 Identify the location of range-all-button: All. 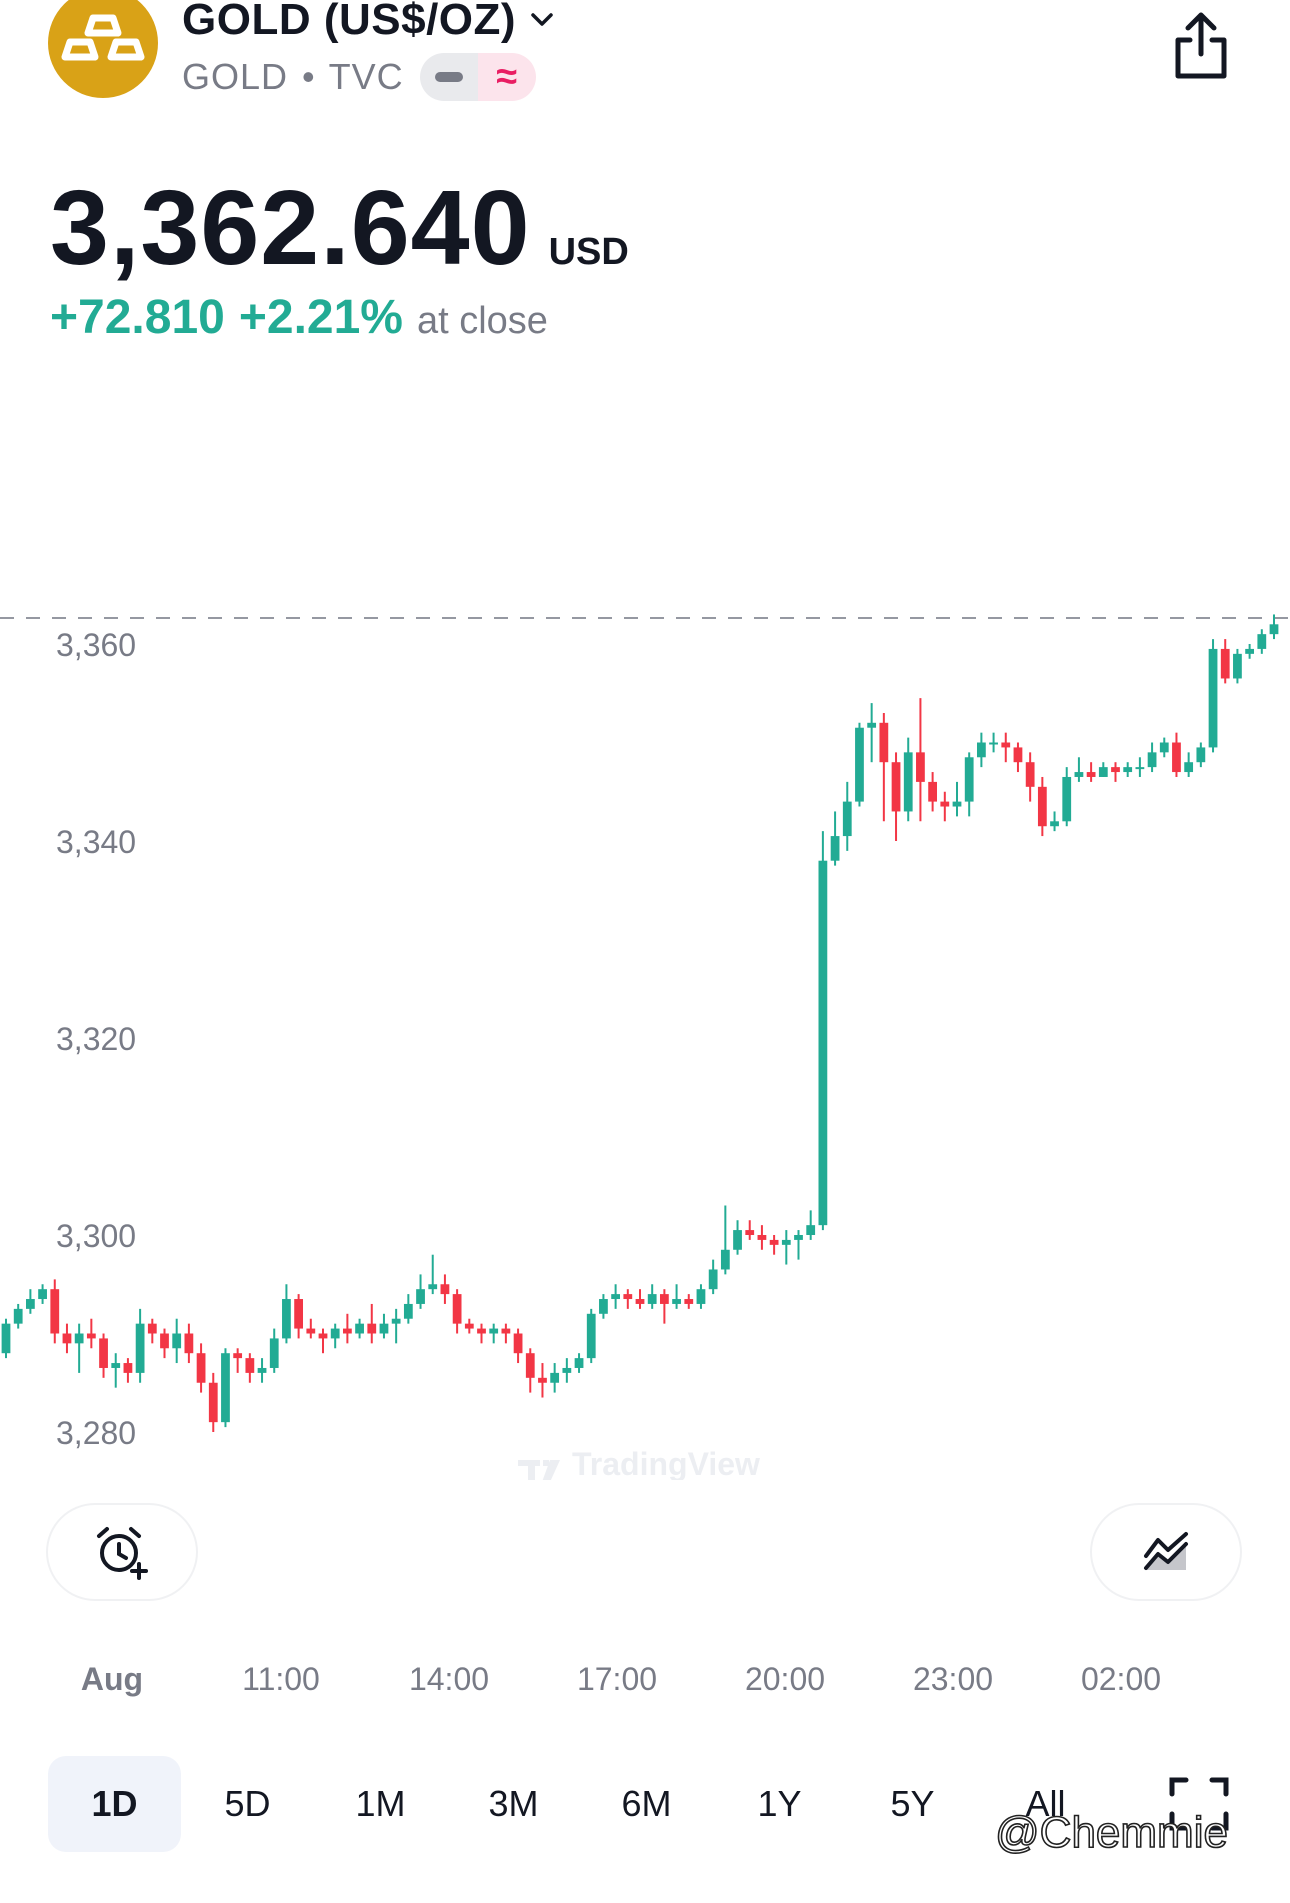
(1045, 1803).